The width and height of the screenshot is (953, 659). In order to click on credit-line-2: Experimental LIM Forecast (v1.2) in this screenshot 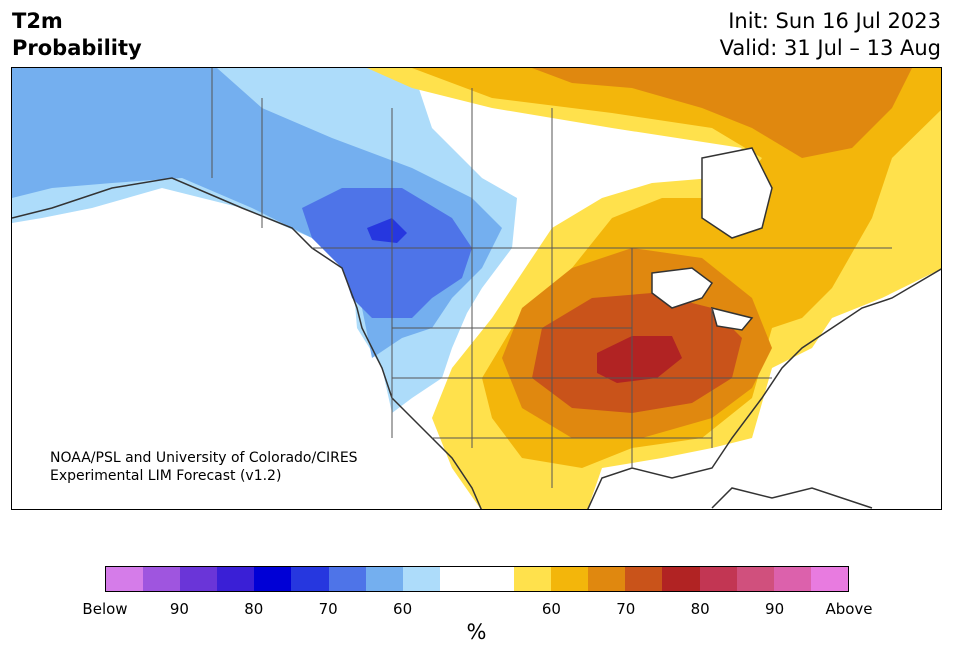, I will do `click(166, 476)`.